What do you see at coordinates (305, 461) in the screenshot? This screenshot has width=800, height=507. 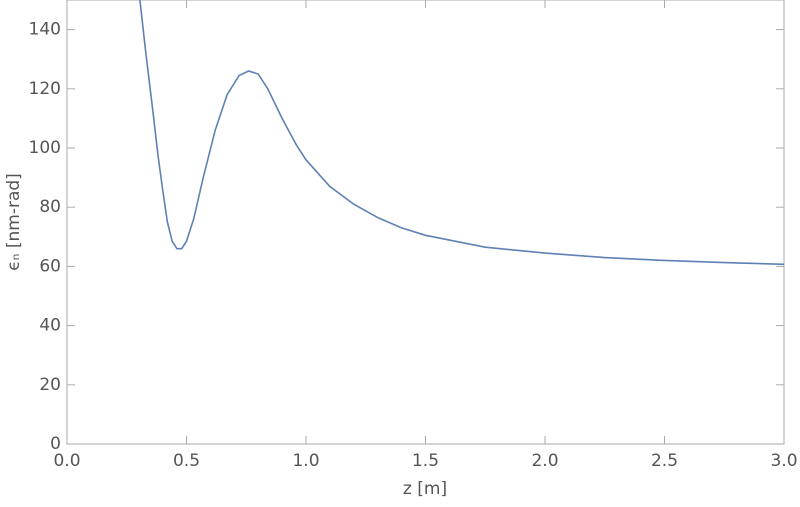 I see `x-tick-label: 1.0` at bounding box center [305, 461].